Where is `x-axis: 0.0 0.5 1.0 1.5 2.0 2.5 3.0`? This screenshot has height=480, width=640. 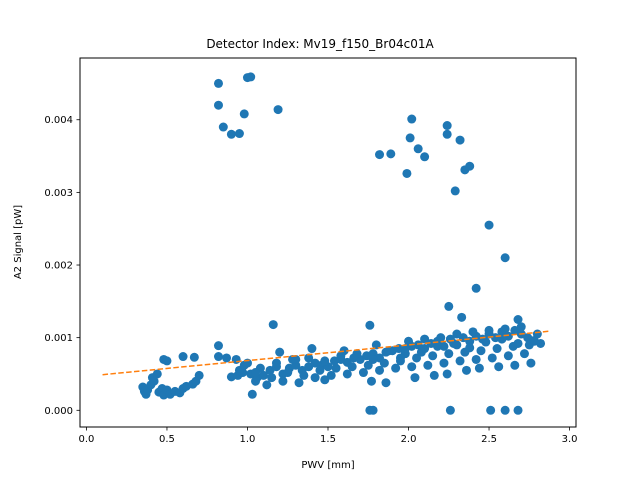 x-axis: 0.0 0.5 1.0 1.5 2.0 2.5 3.0 is located at coordinates (328, 436).